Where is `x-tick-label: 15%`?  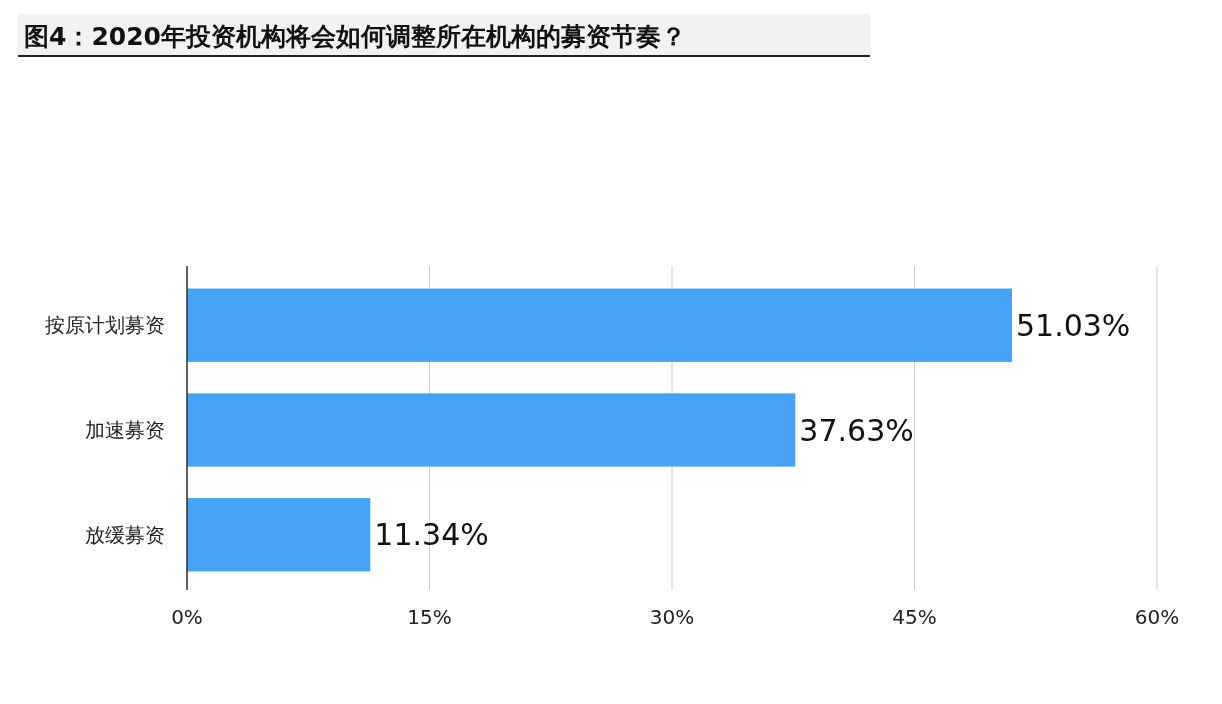
x-tick-label: 15% is located at coordinates (429, 617).